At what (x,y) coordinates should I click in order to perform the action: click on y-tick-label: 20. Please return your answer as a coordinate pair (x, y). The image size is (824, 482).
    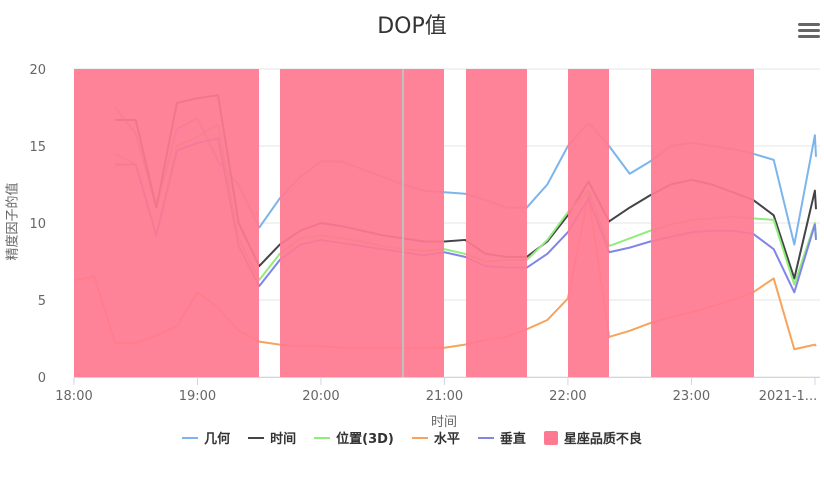
    Looking at the image, I should click on (37, 70).